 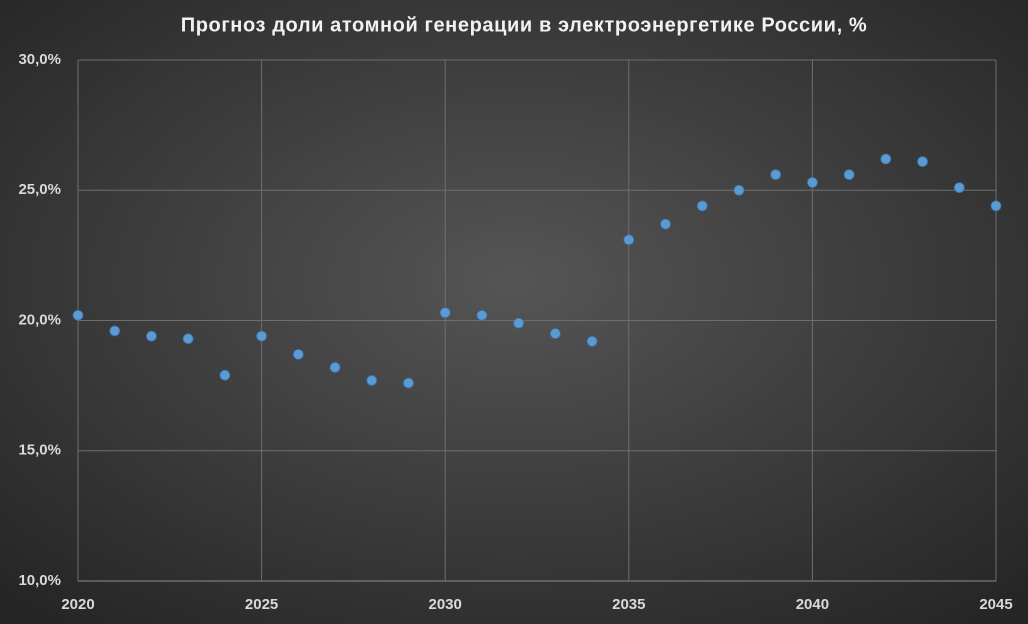 What do you see at coordinates (39, 450) in the screenshot?
I see `y-tick-label: 15,0%` at bounding box center [39, 450].